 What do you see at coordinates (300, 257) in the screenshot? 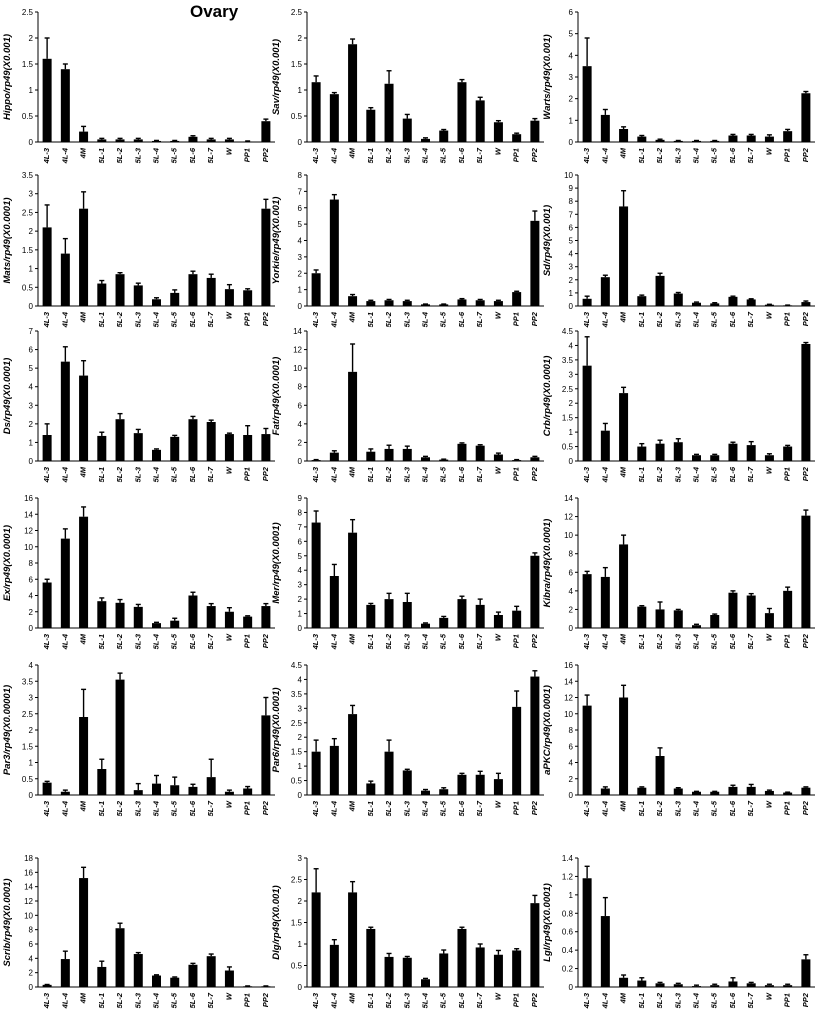
I see `y-tick-label: 3` at bounding box center [300, 257].